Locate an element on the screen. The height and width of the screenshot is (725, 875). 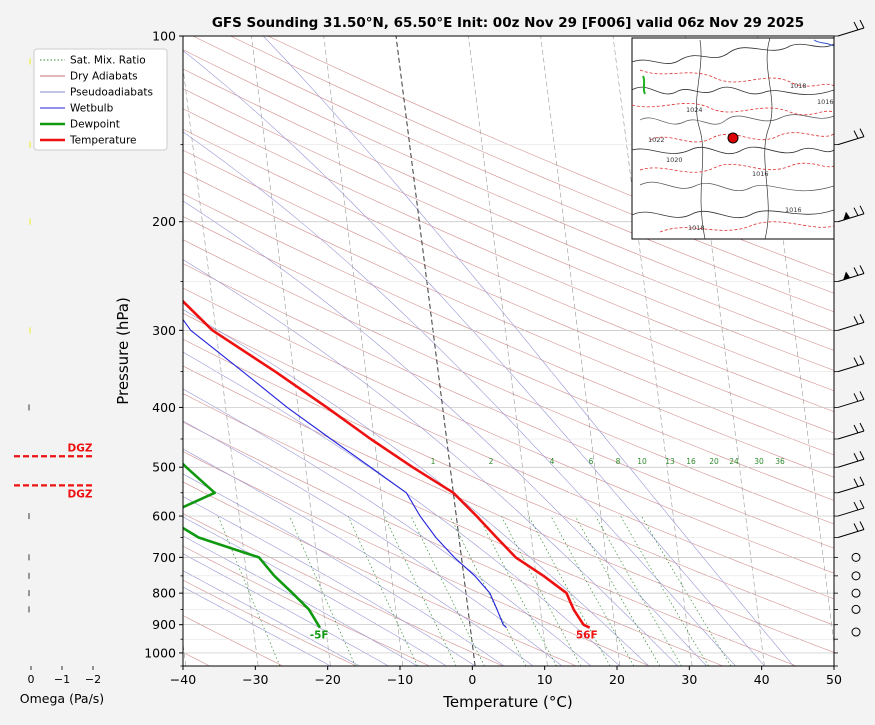
location-marker is located at coordinates (733, 138).